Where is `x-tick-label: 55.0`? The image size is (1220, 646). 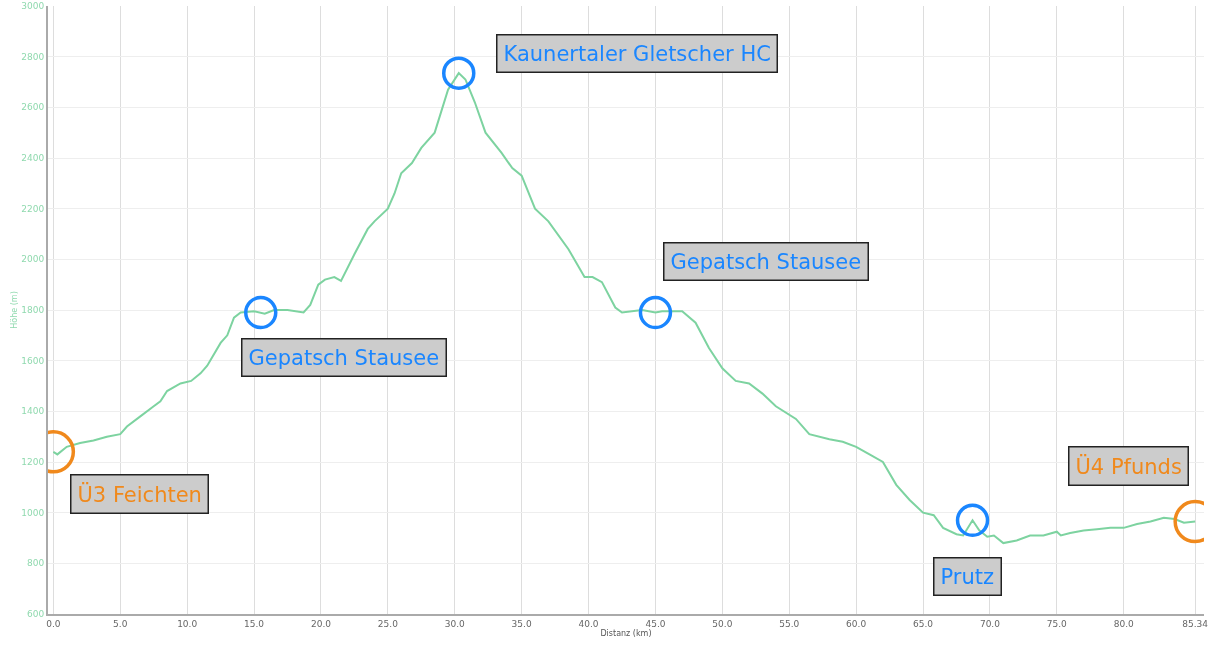
x-tick-label: 55.0 is located at coordinates (789, 623).